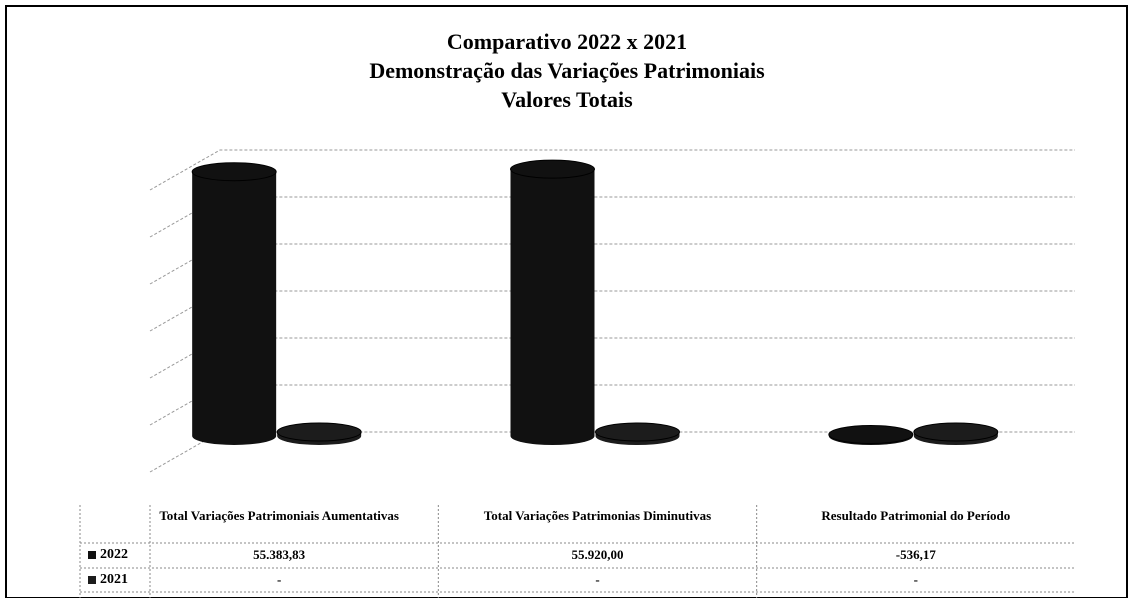  What do you see at coordinates (567, 99) in the screenshot?
I see `chart-title: Valores Totais` at bounding box center [567, 99].